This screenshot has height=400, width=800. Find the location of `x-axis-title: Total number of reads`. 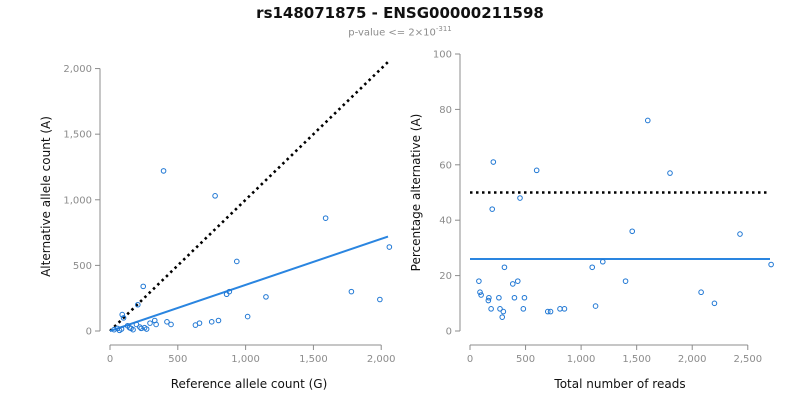

x-axis-title: Total number of reads is located at coordinates (619, 384).